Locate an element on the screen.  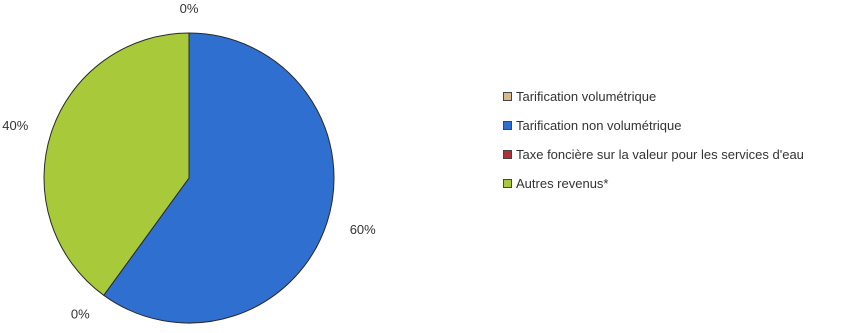
legend-item-tarification-volumetrique: Tarification volumétrique is located at coordinates (685, 96).